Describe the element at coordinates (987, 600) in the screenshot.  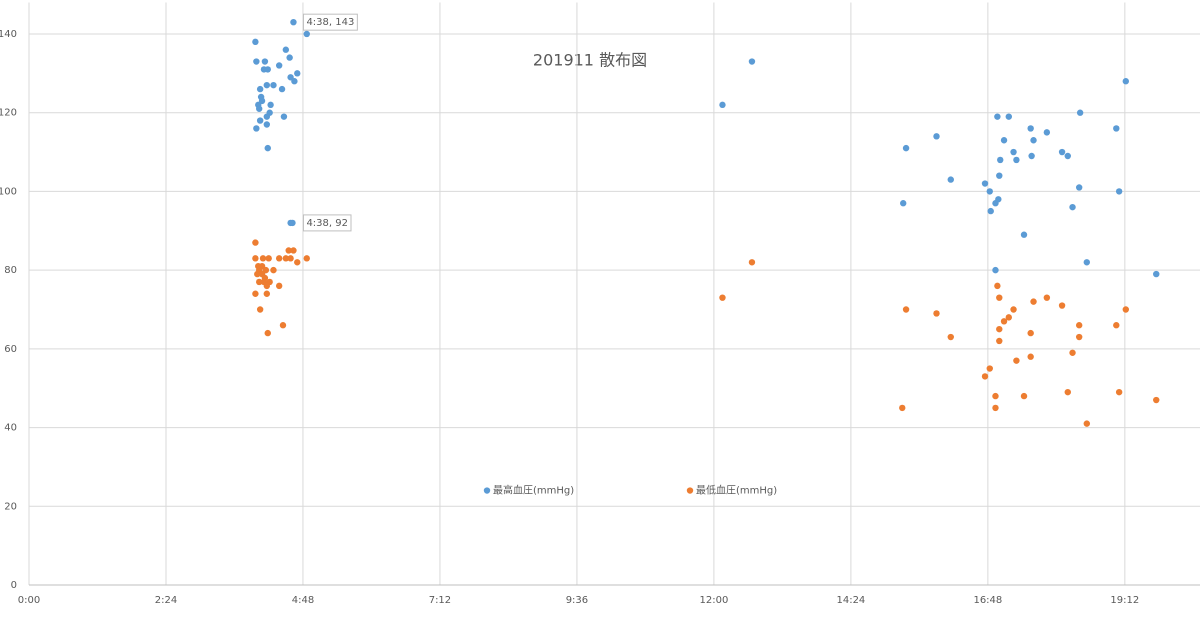
I see `x-tick-label: 16:48` at that location.